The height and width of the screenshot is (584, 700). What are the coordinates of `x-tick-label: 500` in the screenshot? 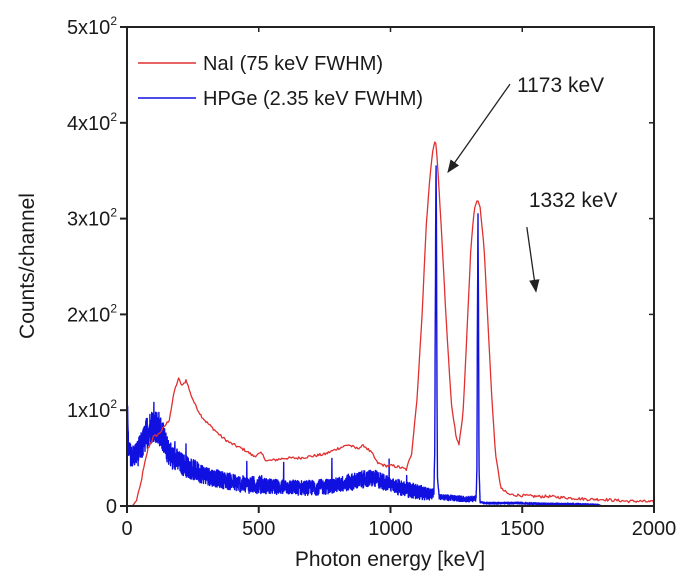 It's located at (258, 529).